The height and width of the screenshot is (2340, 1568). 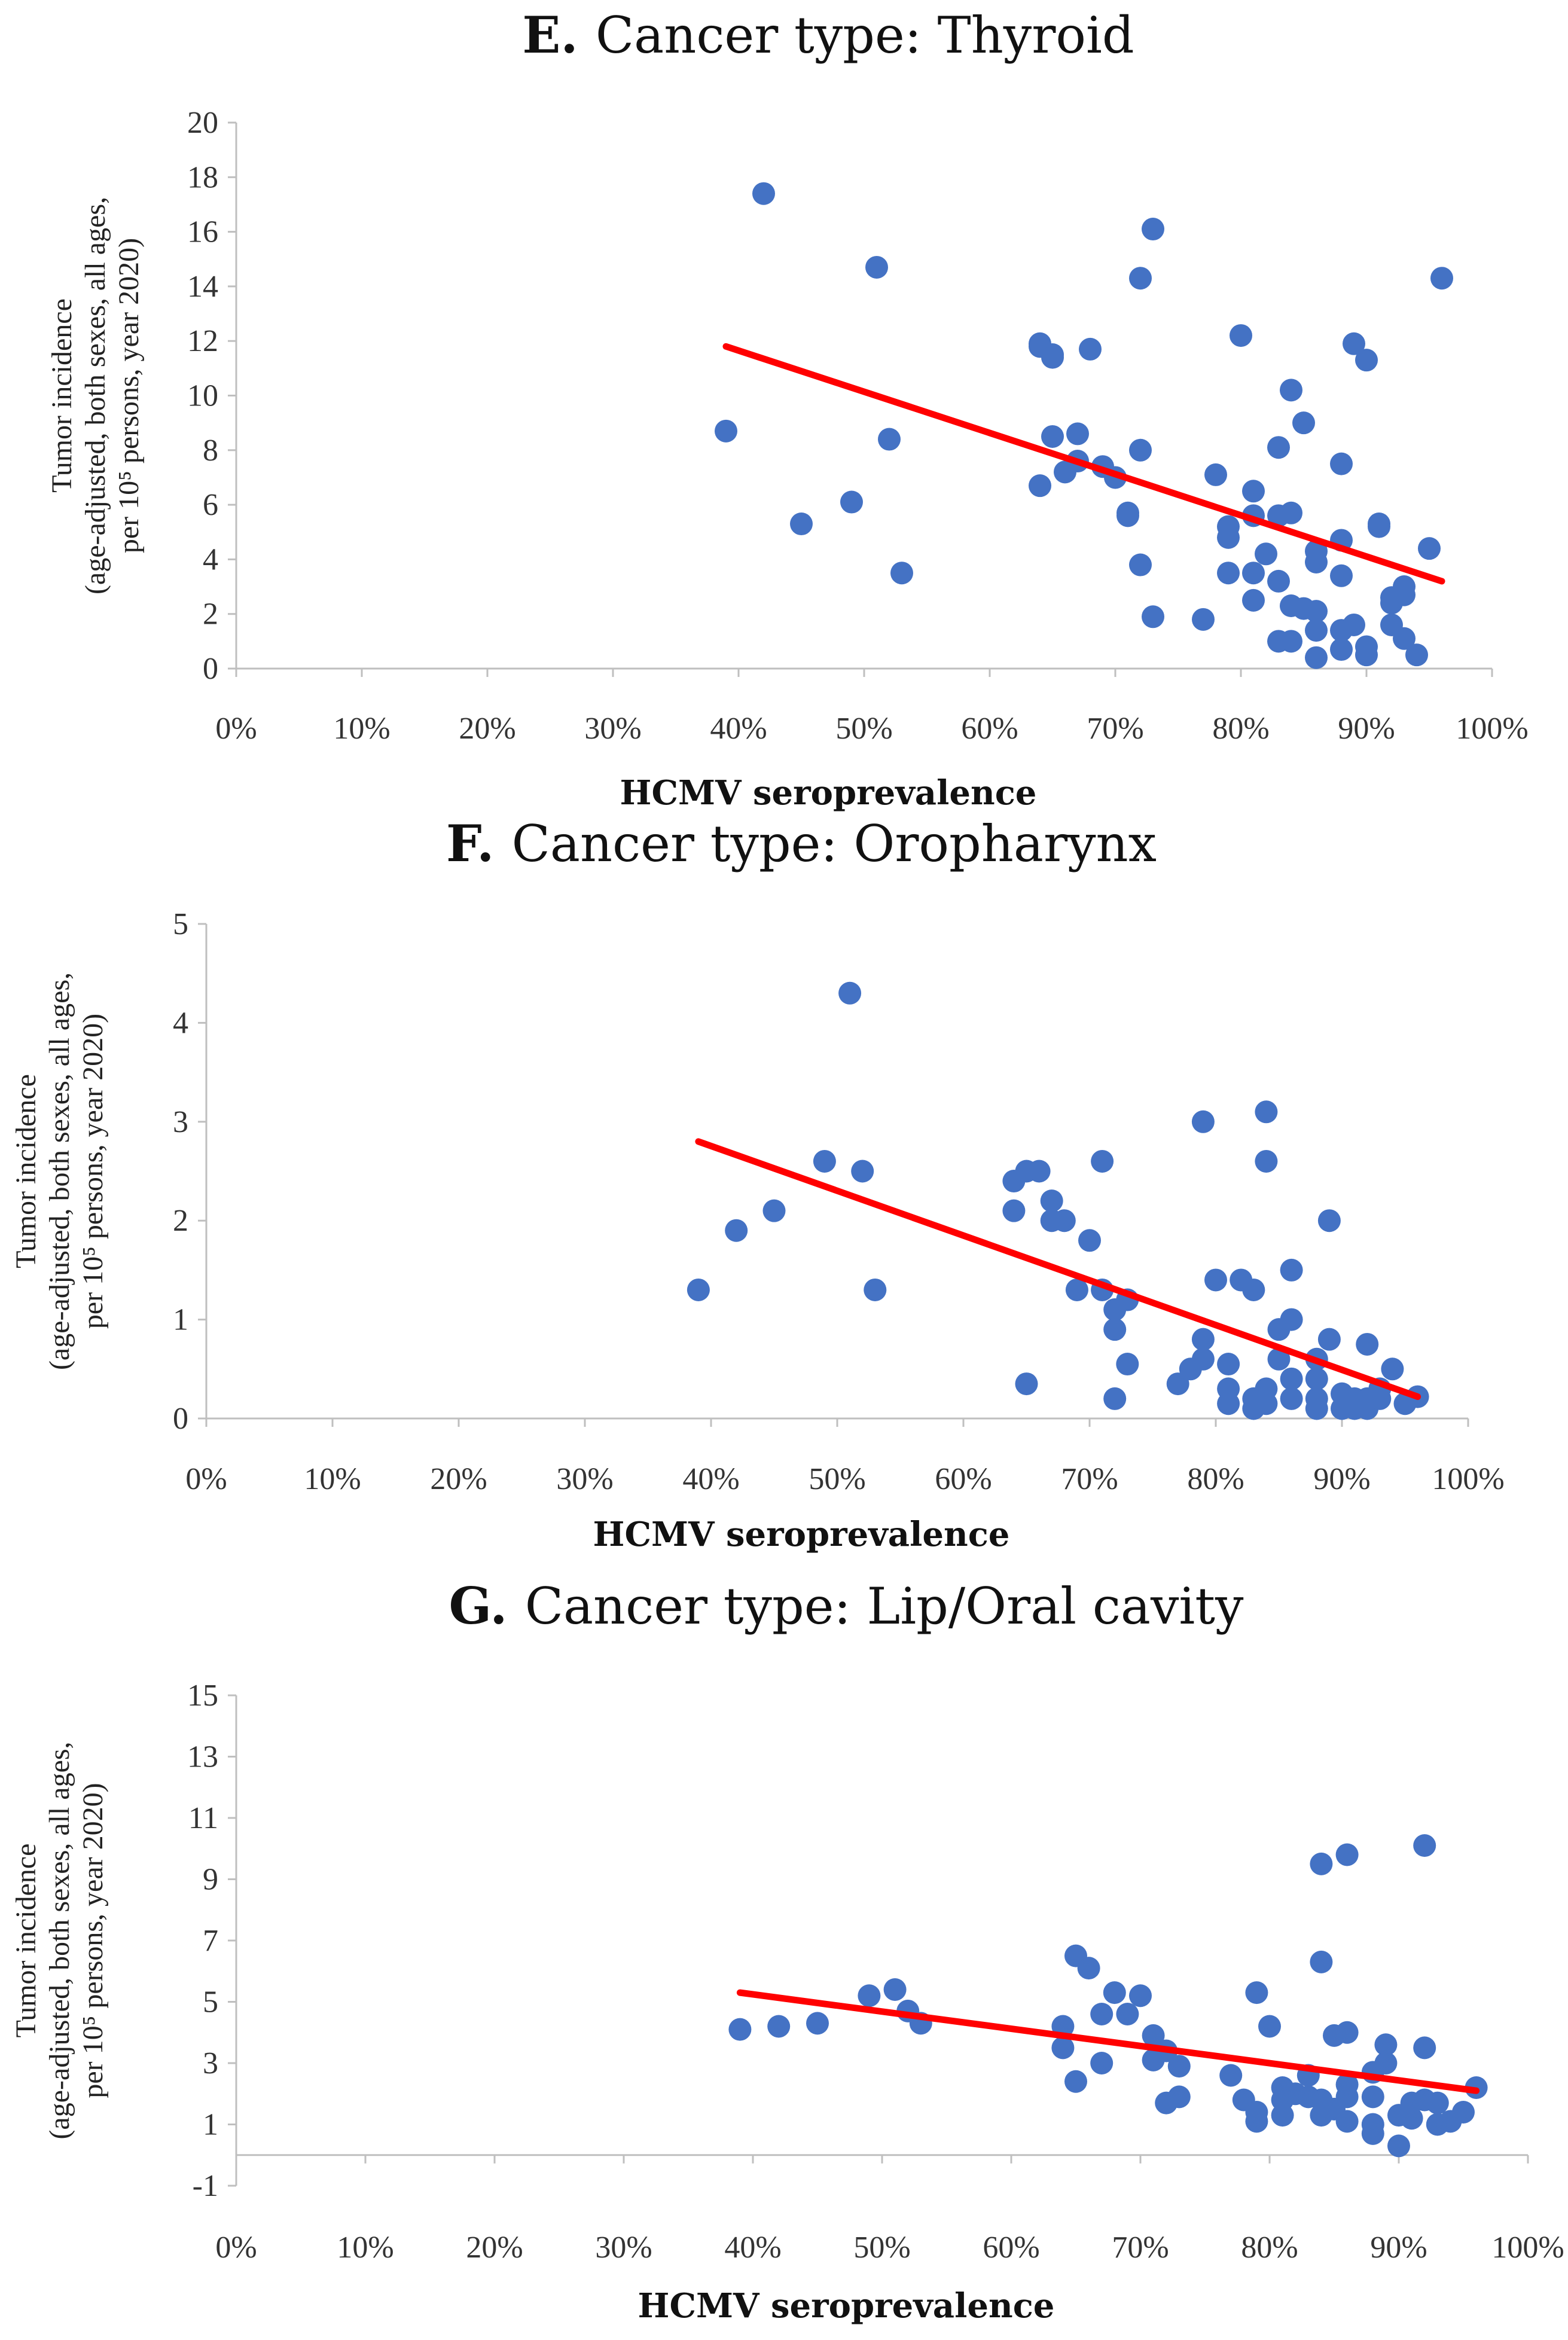 I want to click on panel-letter: F., so click(x=479, y=843).